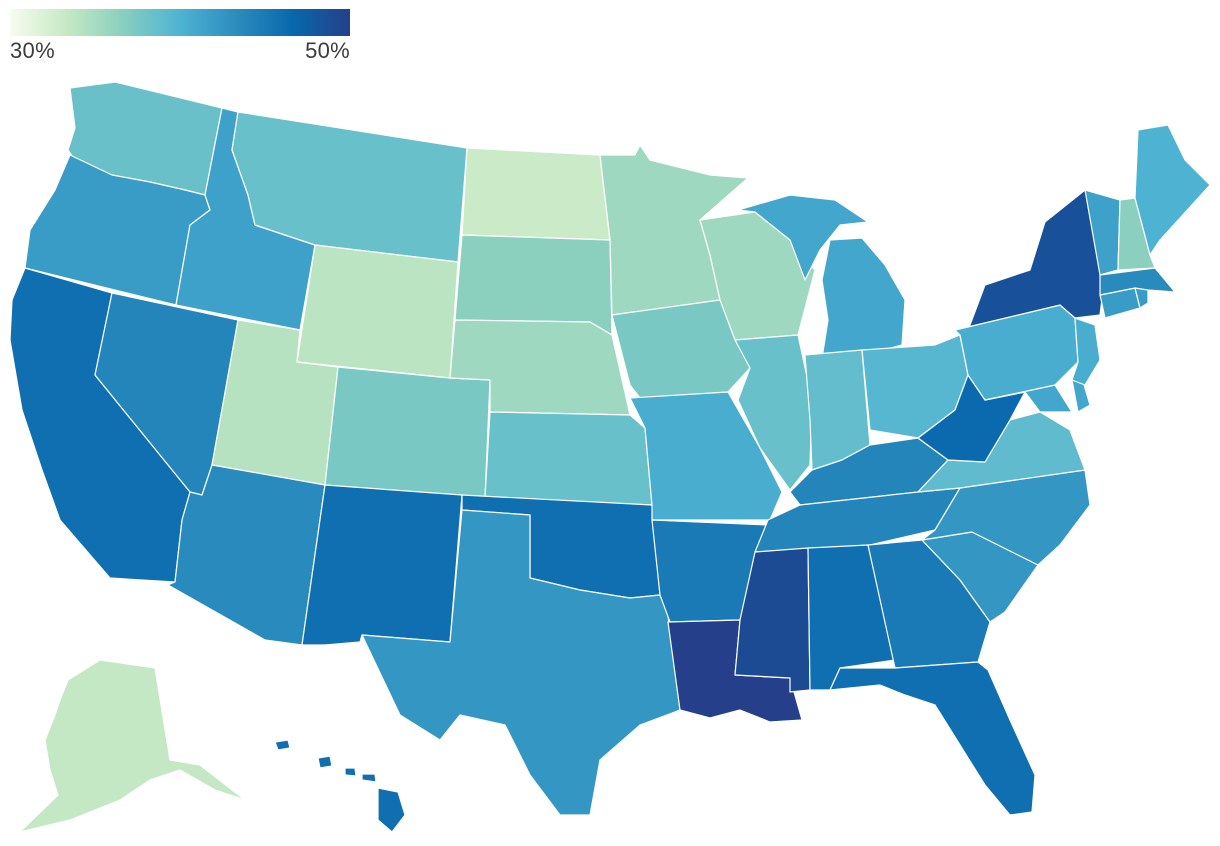  I want to click on legend-max-label: 50%, so click(327, 50).